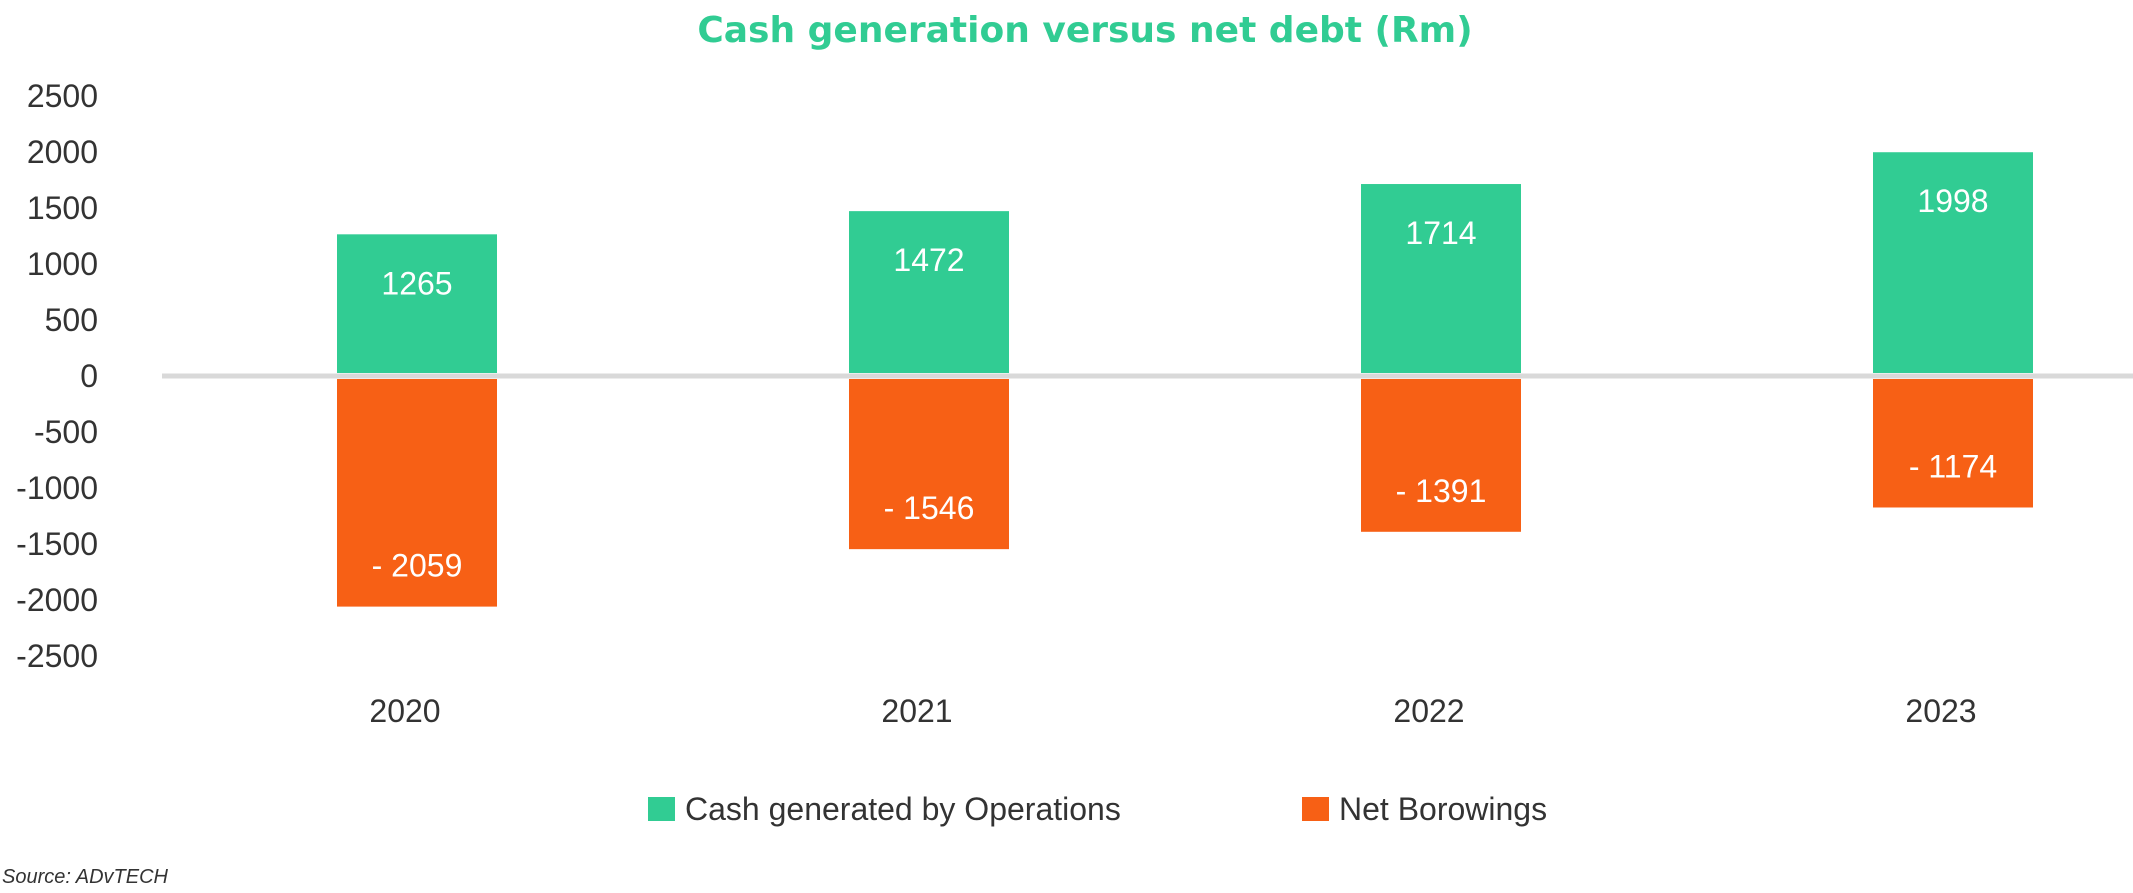 The height and width of the screenshot is (893, 2133). Describe the element at coordinates (417, 566) in the screenshot. I see `data-label: - 2059` at that location.